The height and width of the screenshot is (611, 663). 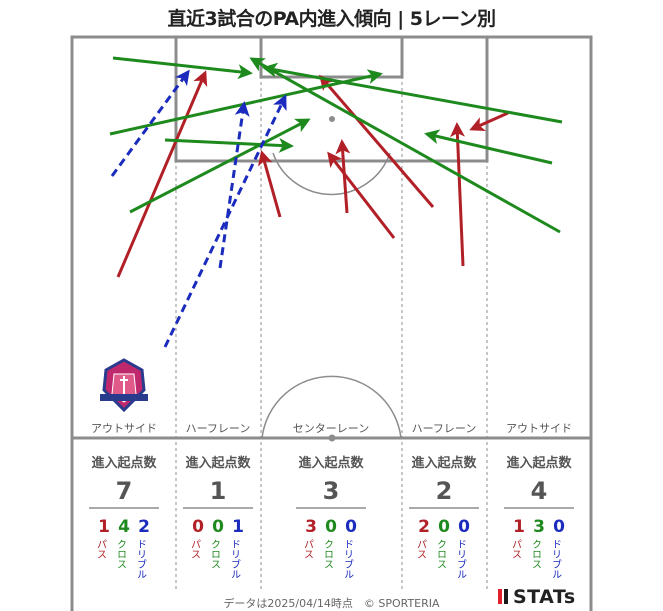 I want to click on pass-count: 2, so click(x=424, y=527).